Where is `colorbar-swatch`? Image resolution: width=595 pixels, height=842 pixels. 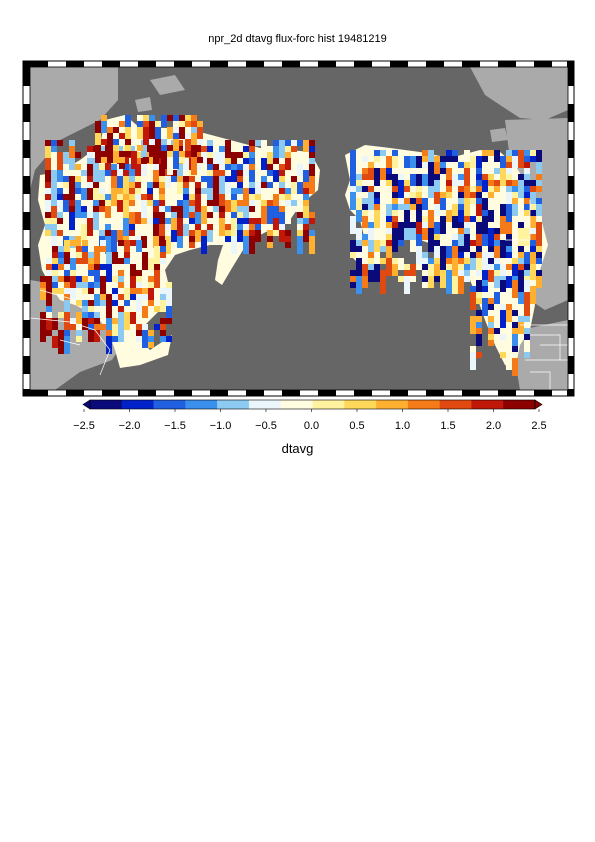 colorbar-swatch is located at coordinates (296, 404).